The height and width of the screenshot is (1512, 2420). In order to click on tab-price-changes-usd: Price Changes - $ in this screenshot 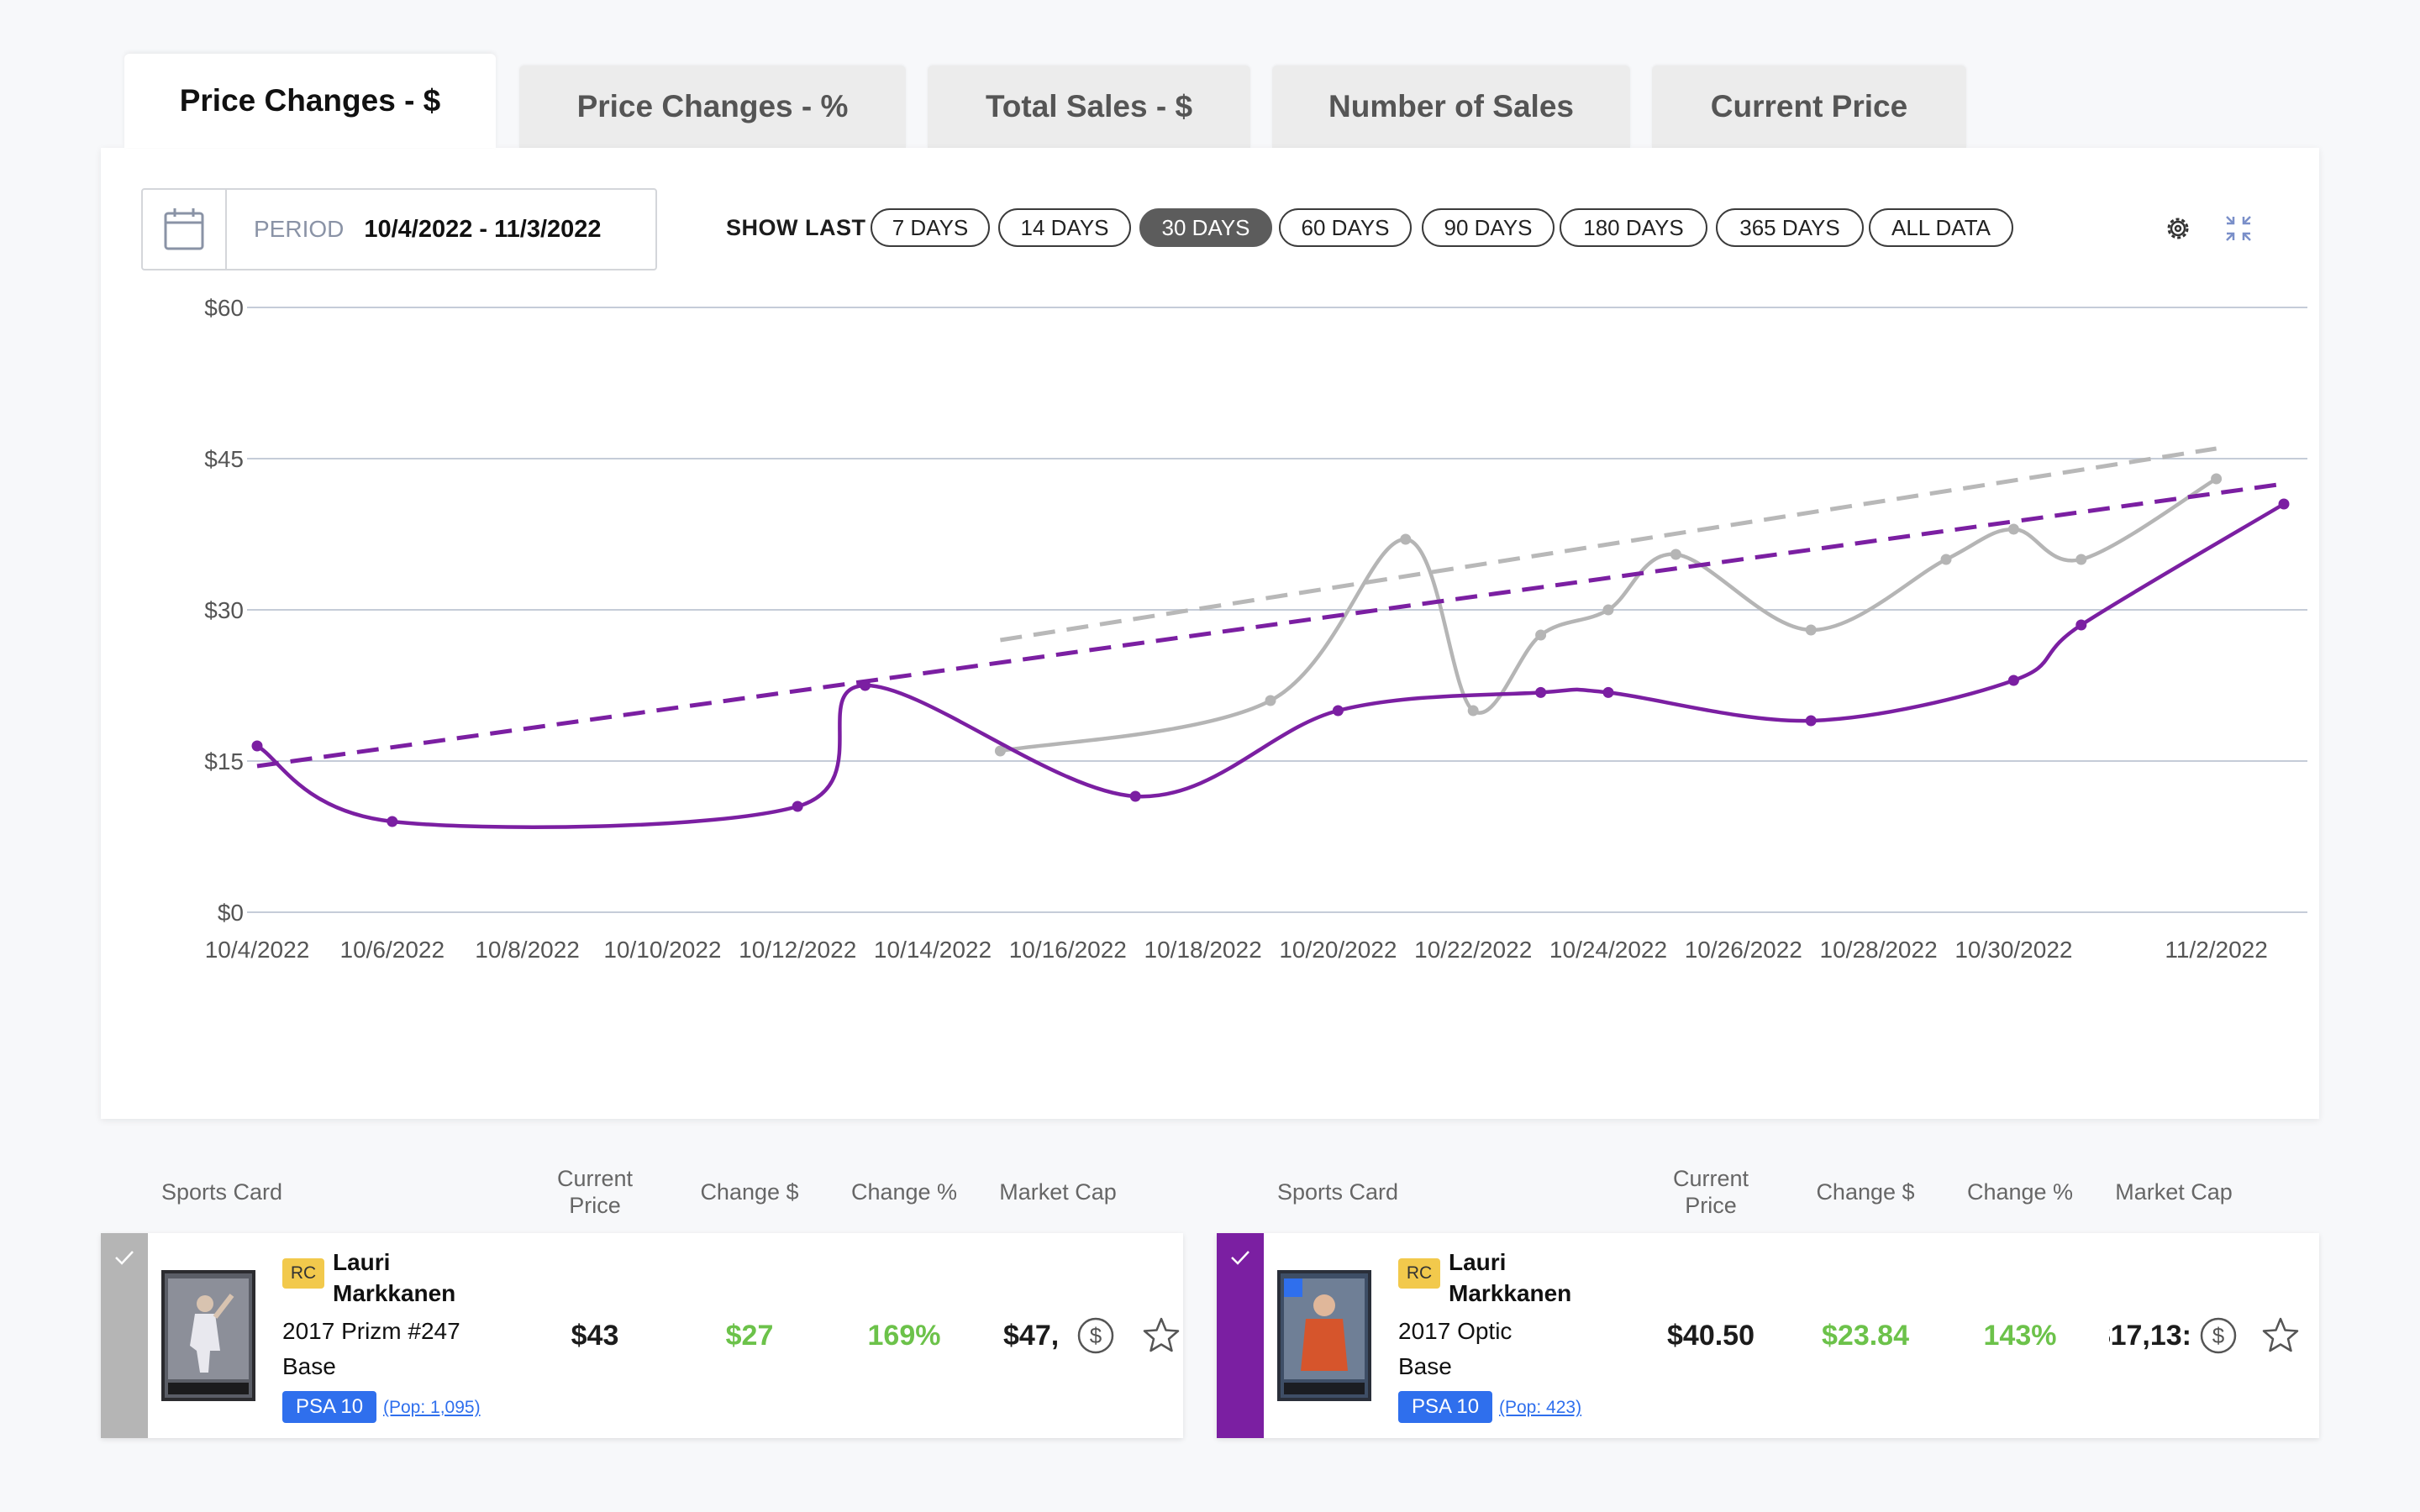, I will do `click(310, 101)`.